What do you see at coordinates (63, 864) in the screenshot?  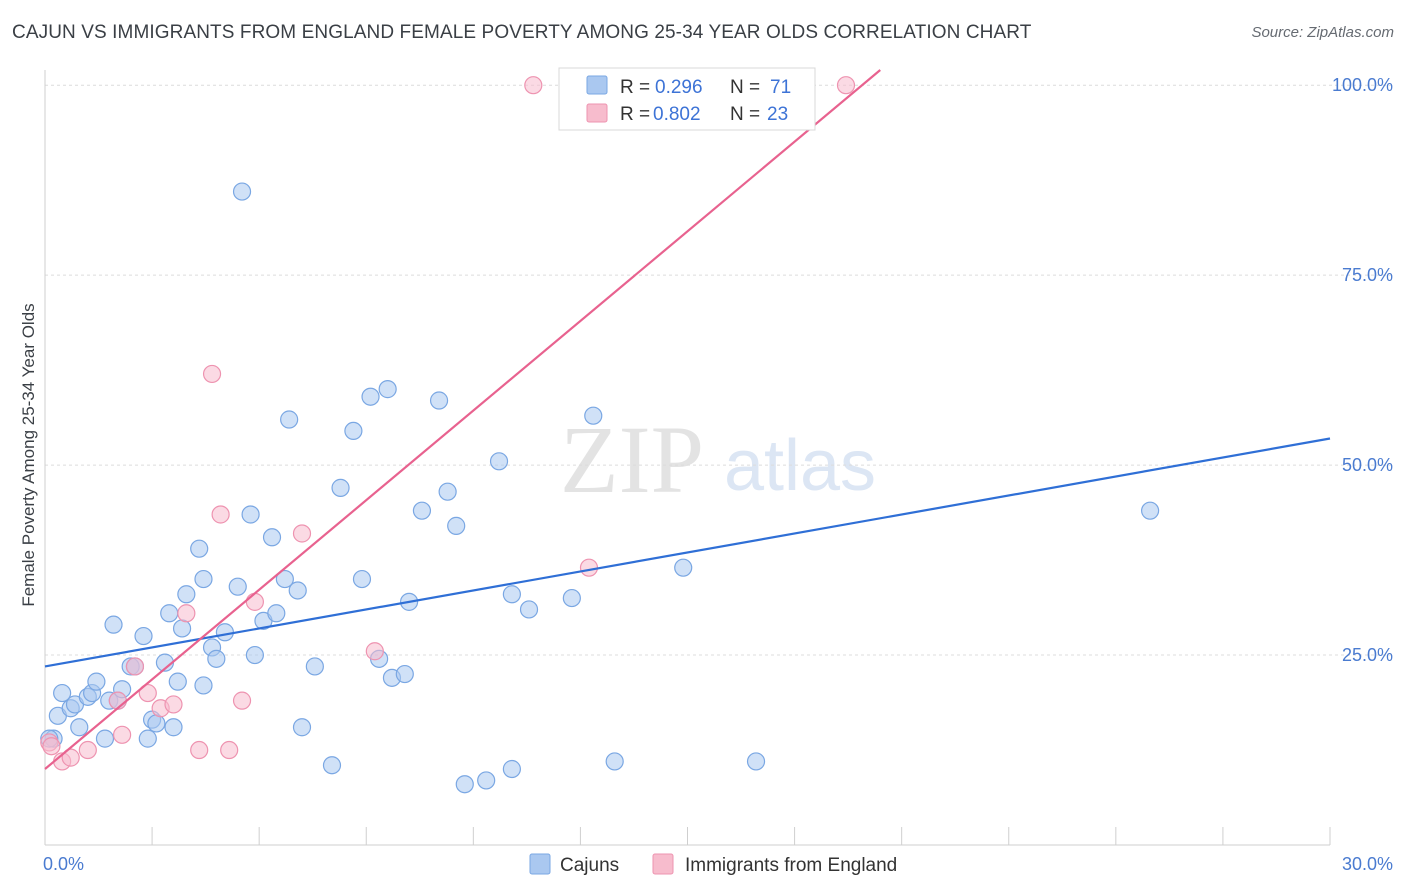 I see `x-tick-label: 0.0%` at bounding box center [63, 864].